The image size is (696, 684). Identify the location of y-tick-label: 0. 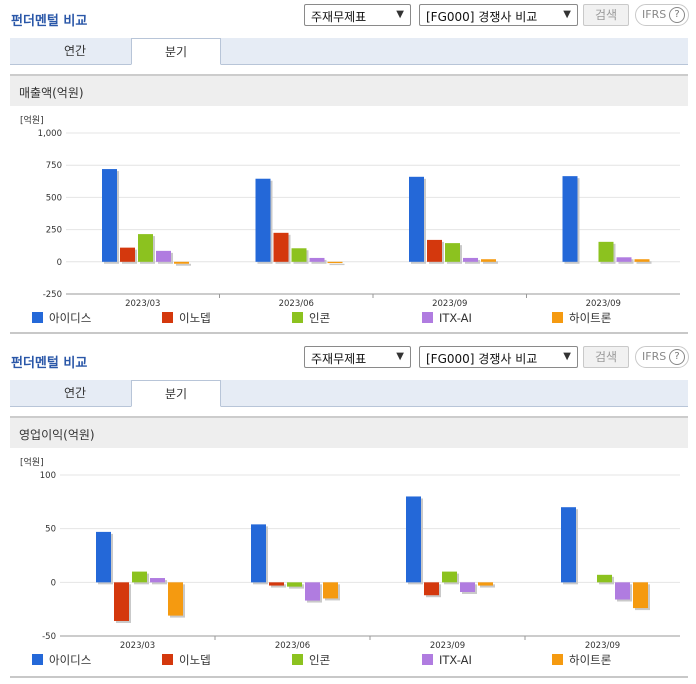
(59, 263).